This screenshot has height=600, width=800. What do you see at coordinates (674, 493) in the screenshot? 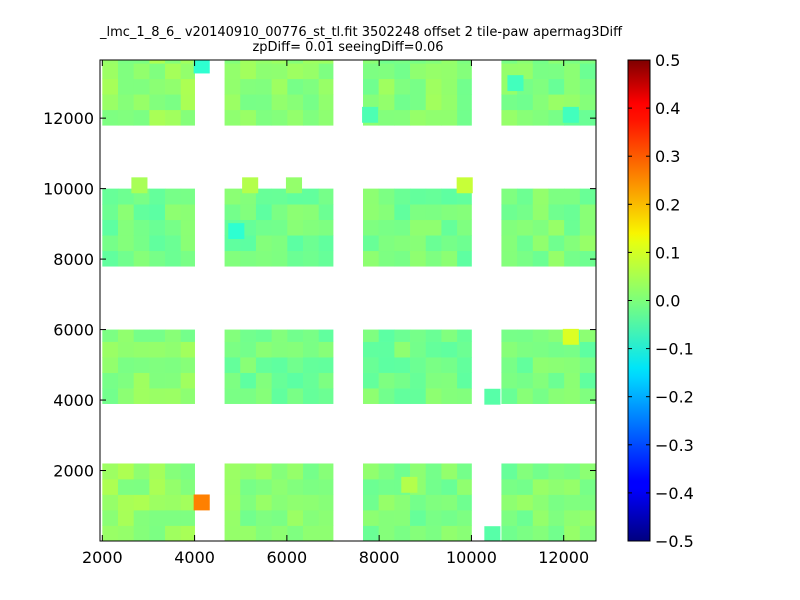
I see `colorbar-tick-label: −0.4` at bounding box center [674, 493].